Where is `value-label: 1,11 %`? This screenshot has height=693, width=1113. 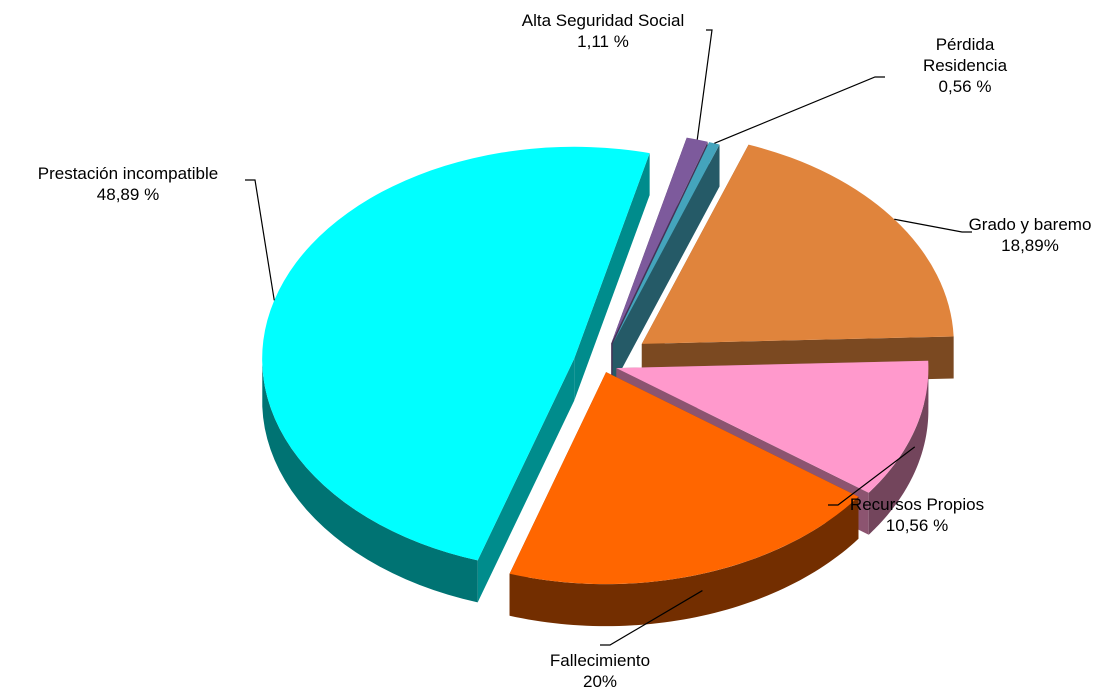
value-label: 1,11 % is located at coordinates (603, 41).